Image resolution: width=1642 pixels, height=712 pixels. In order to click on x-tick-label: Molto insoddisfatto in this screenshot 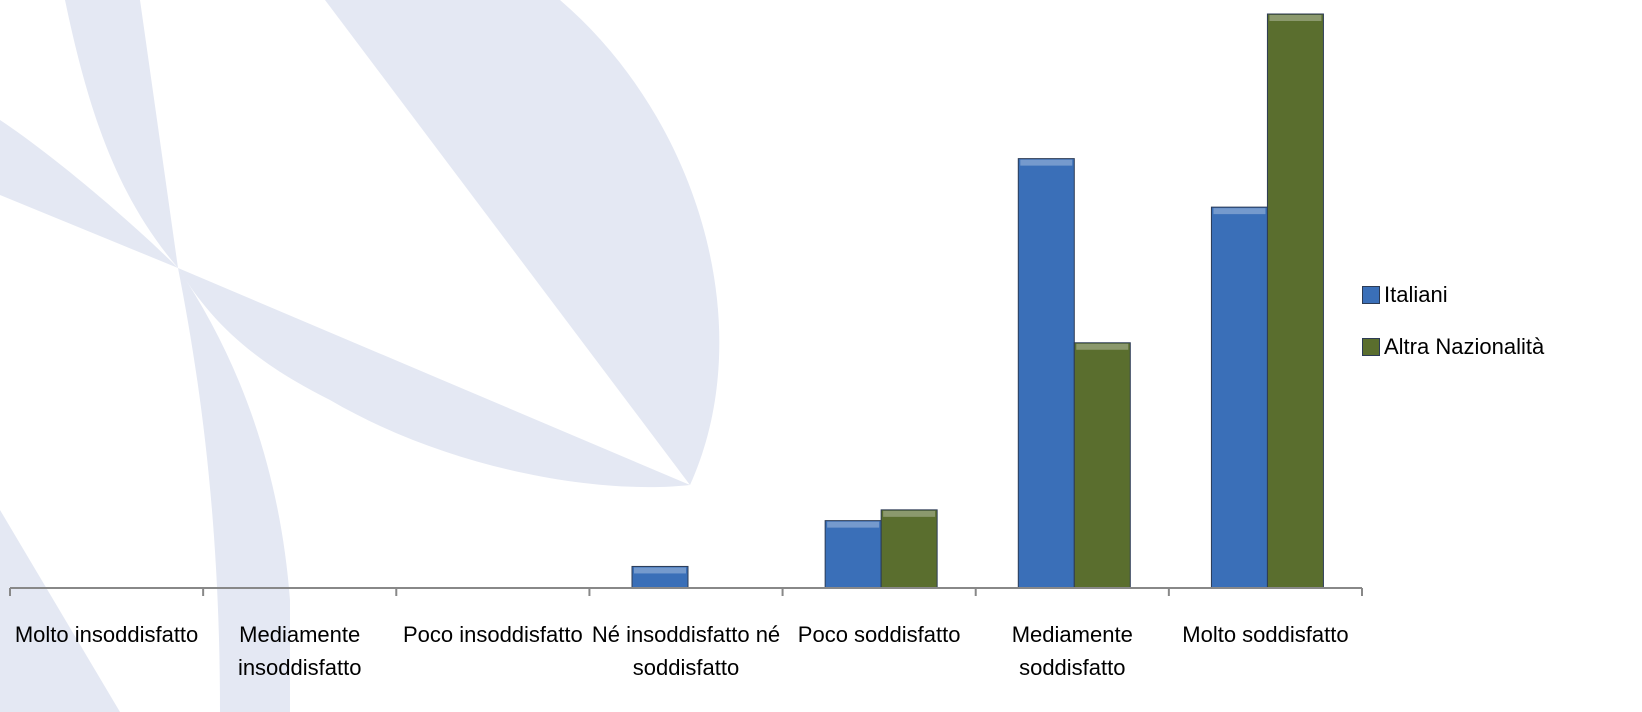, I will do `click(106, 634)`.